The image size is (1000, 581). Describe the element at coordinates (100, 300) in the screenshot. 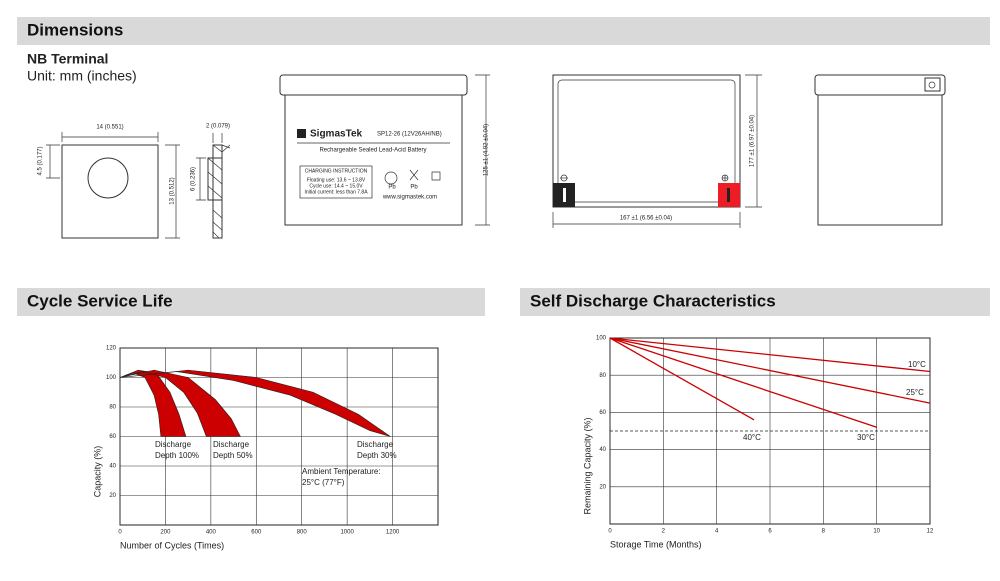

I see `section-title: Cycle Service Life` at that location.